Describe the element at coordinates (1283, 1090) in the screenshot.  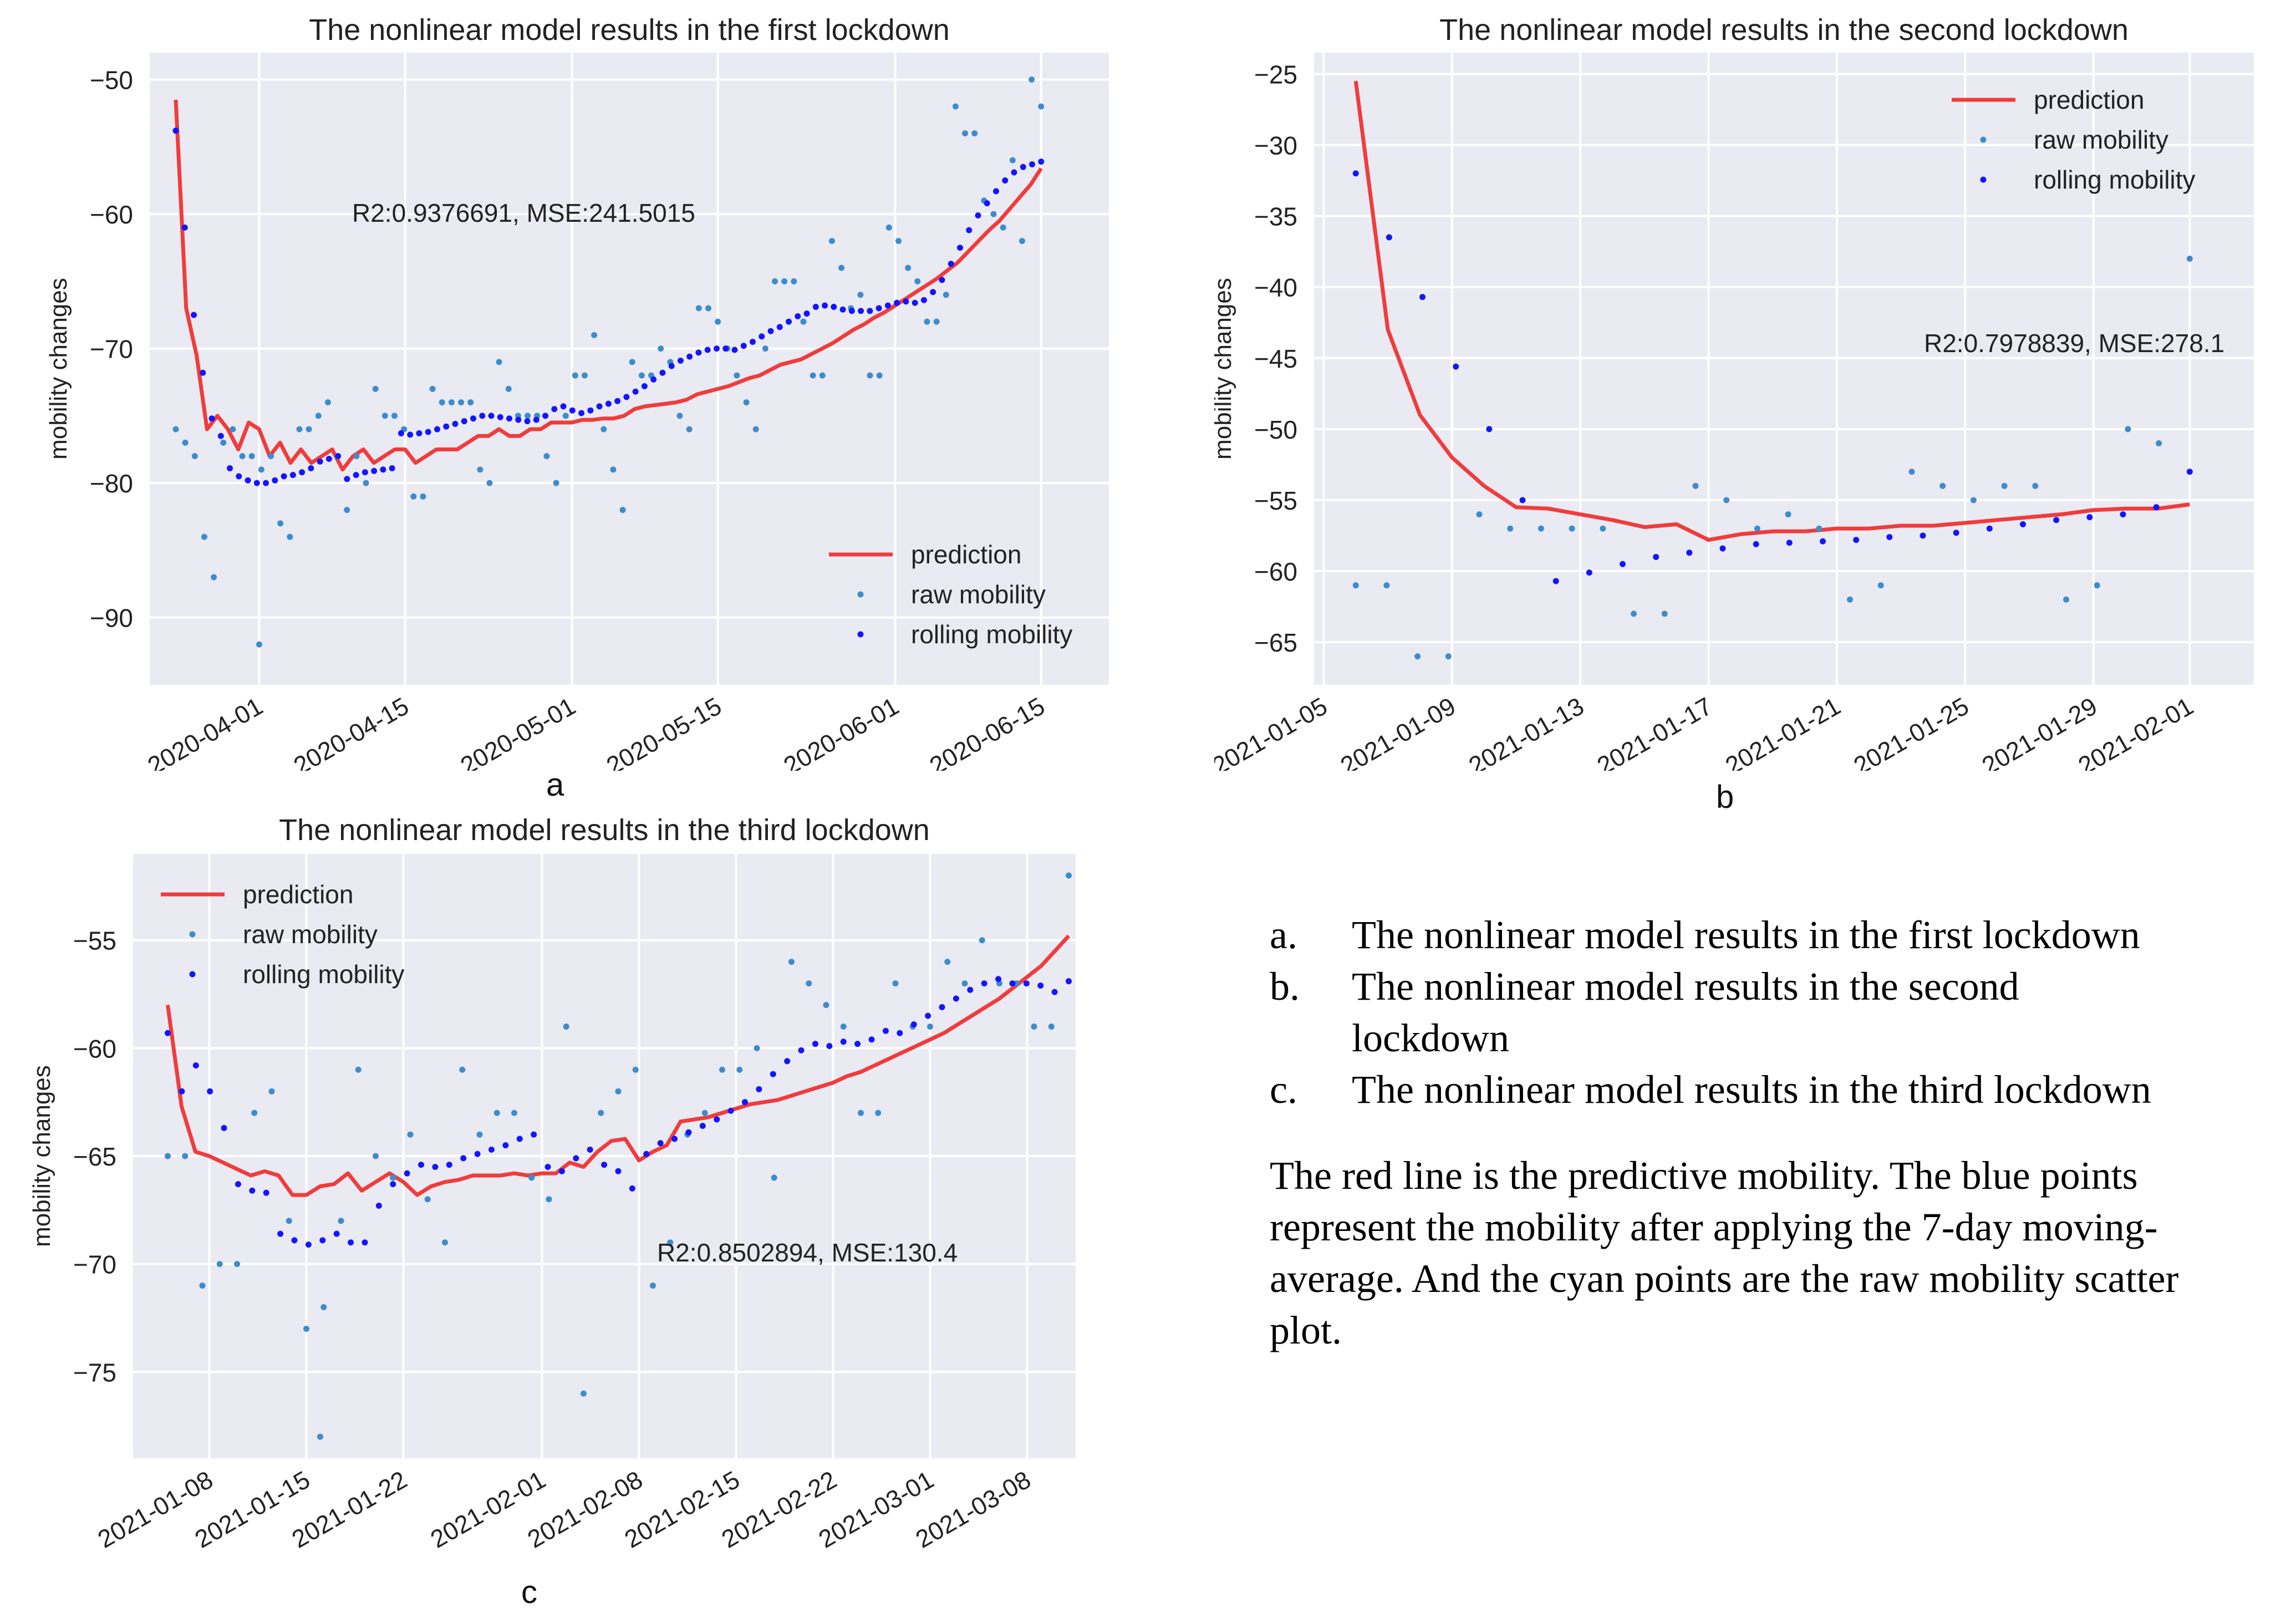
I see `caption-marker: c.` at that location.